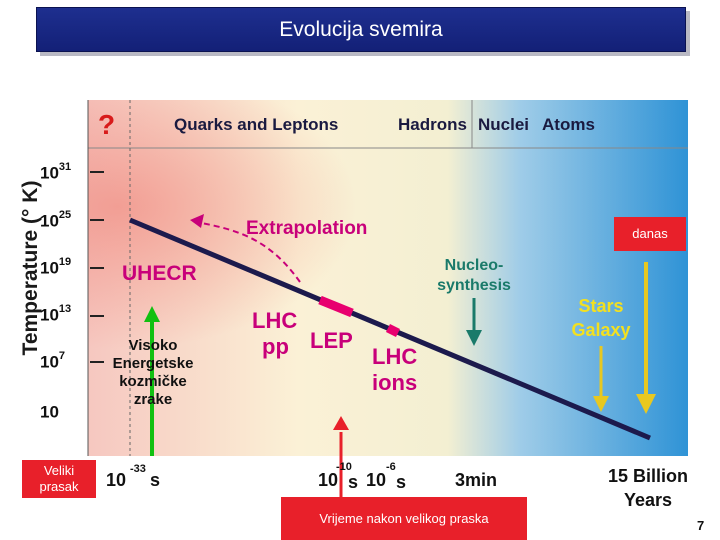  I want to click on veliki-prasak-box: Veliki prasak, so click(59, 479).